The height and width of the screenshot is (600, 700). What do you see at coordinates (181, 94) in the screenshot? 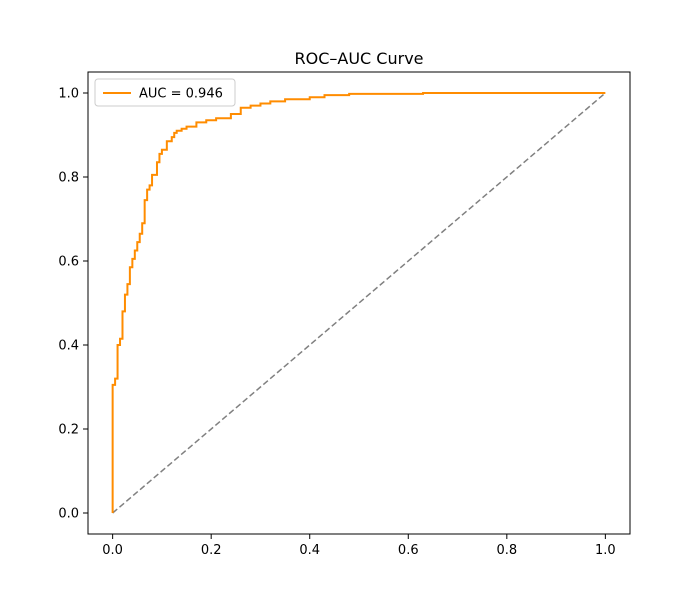
I see `legend-label: AUC = 0.946` at bounding box center [181, 94].